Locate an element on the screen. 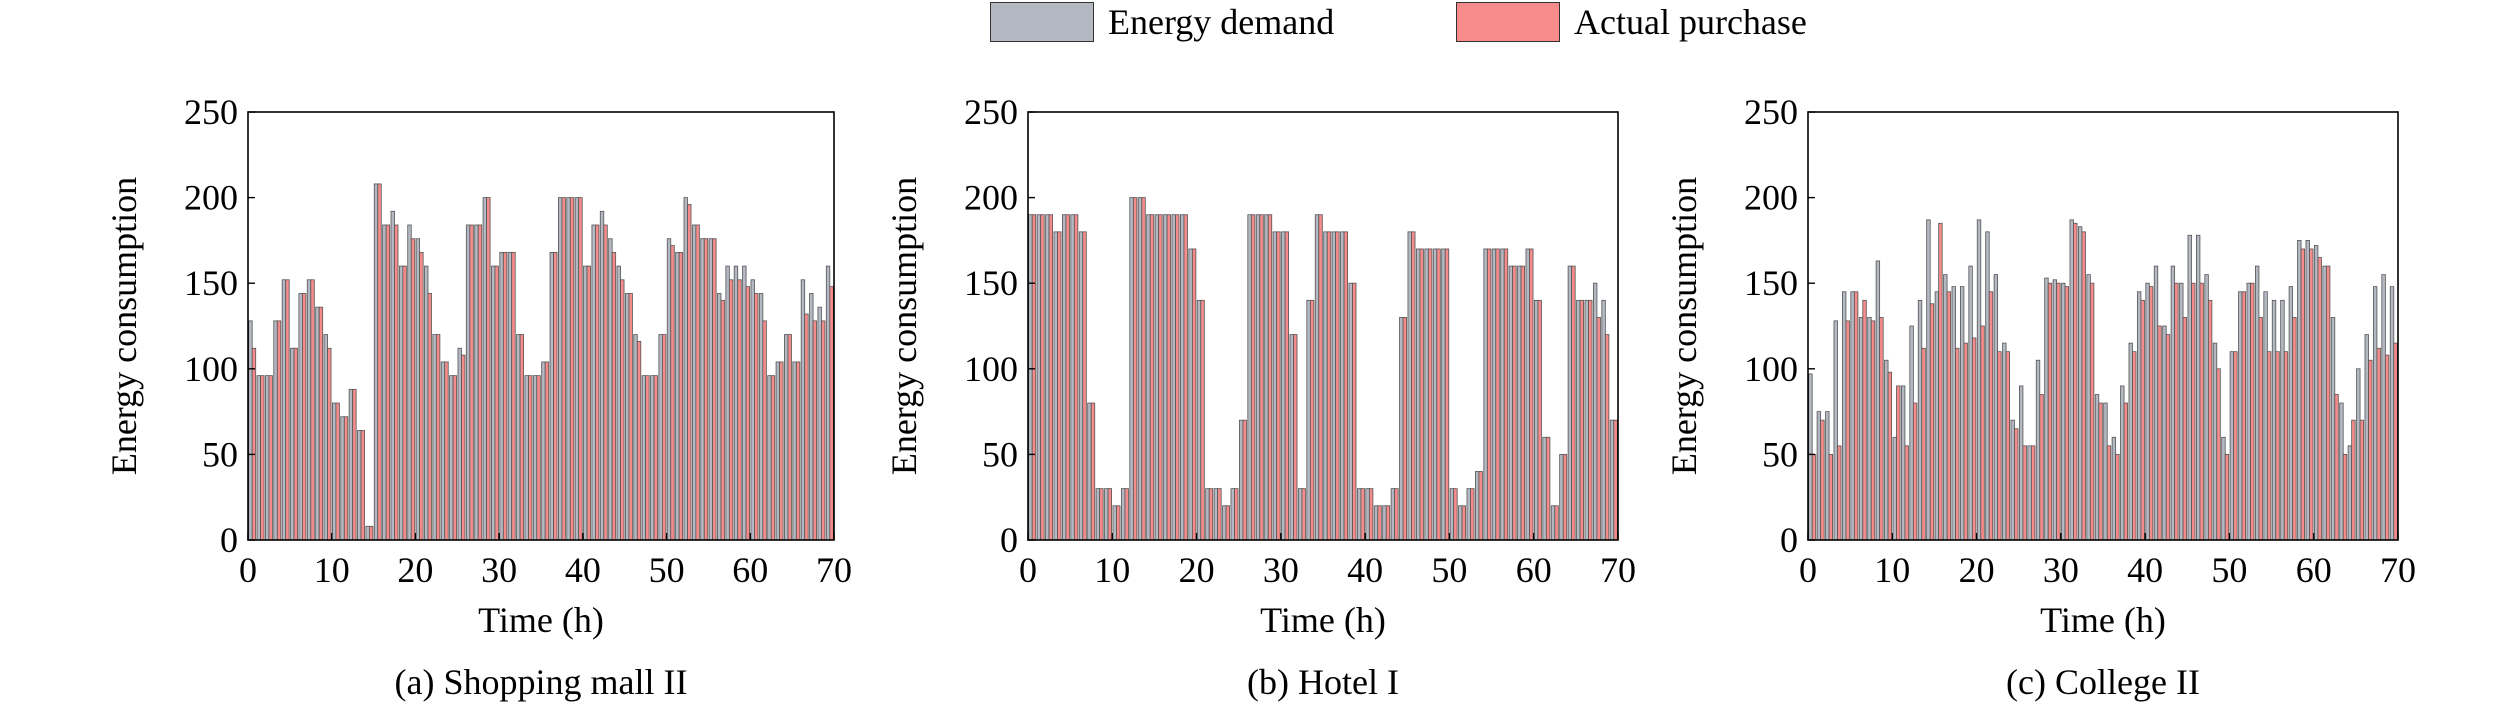  y-tick-label: 200 is located at coordinates (211, 198).